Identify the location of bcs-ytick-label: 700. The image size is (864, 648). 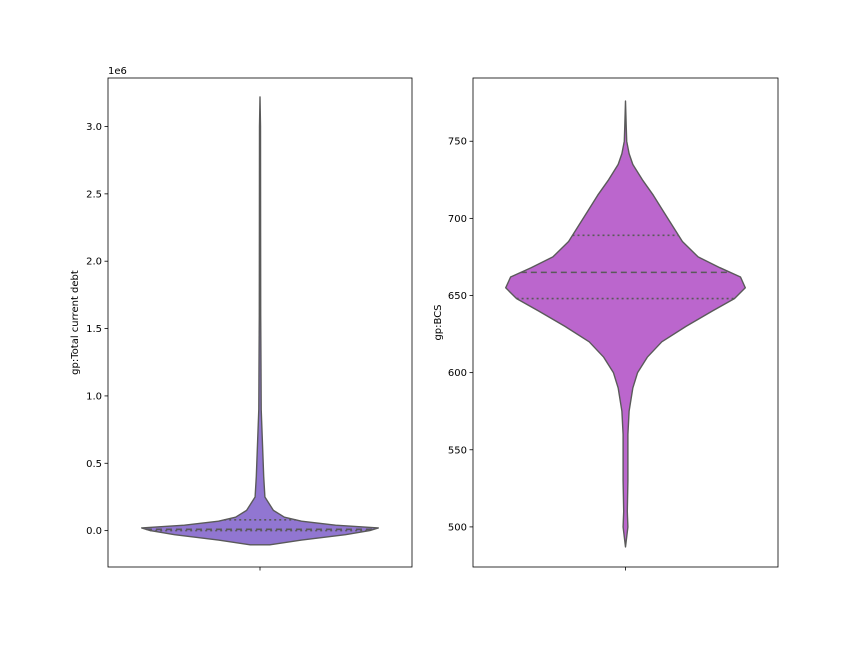
(457, 219).